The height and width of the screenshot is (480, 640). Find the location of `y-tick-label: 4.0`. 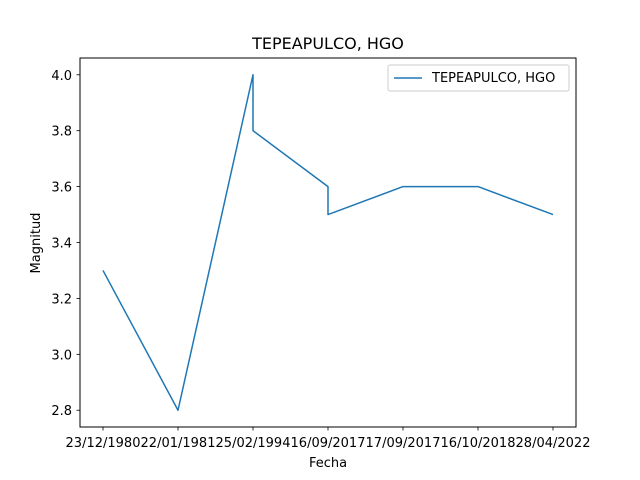

y-tick-label: 4.0 is located at coordinates (61, 76).